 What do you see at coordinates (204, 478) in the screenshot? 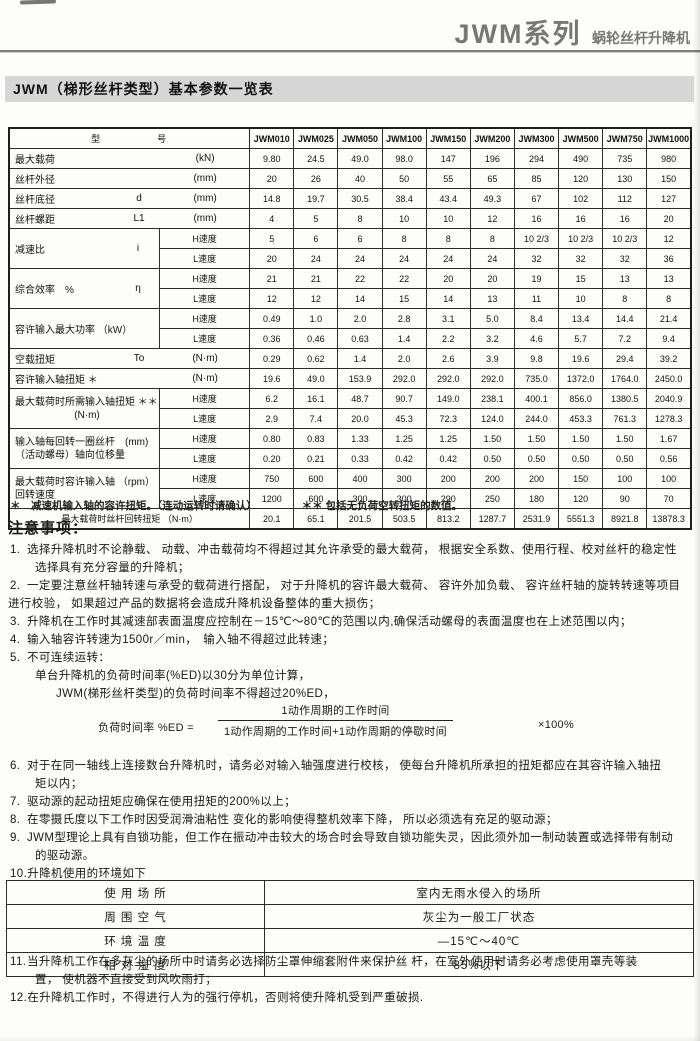
I see `speed-label-h: H速度` at bounding box center [204, 478].